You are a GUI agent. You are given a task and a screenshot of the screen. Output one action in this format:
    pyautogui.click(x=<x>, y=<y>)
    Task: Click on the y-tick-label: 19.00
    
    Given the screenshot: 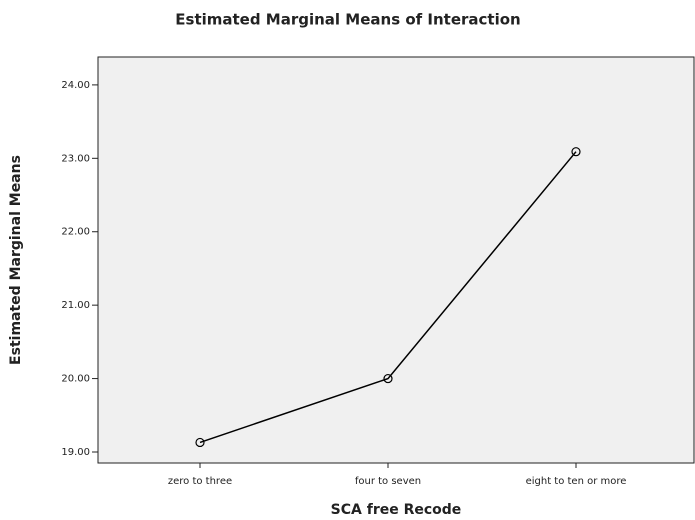 What is the action you would take?
    pyautogui.click(x=75, y=452)
    